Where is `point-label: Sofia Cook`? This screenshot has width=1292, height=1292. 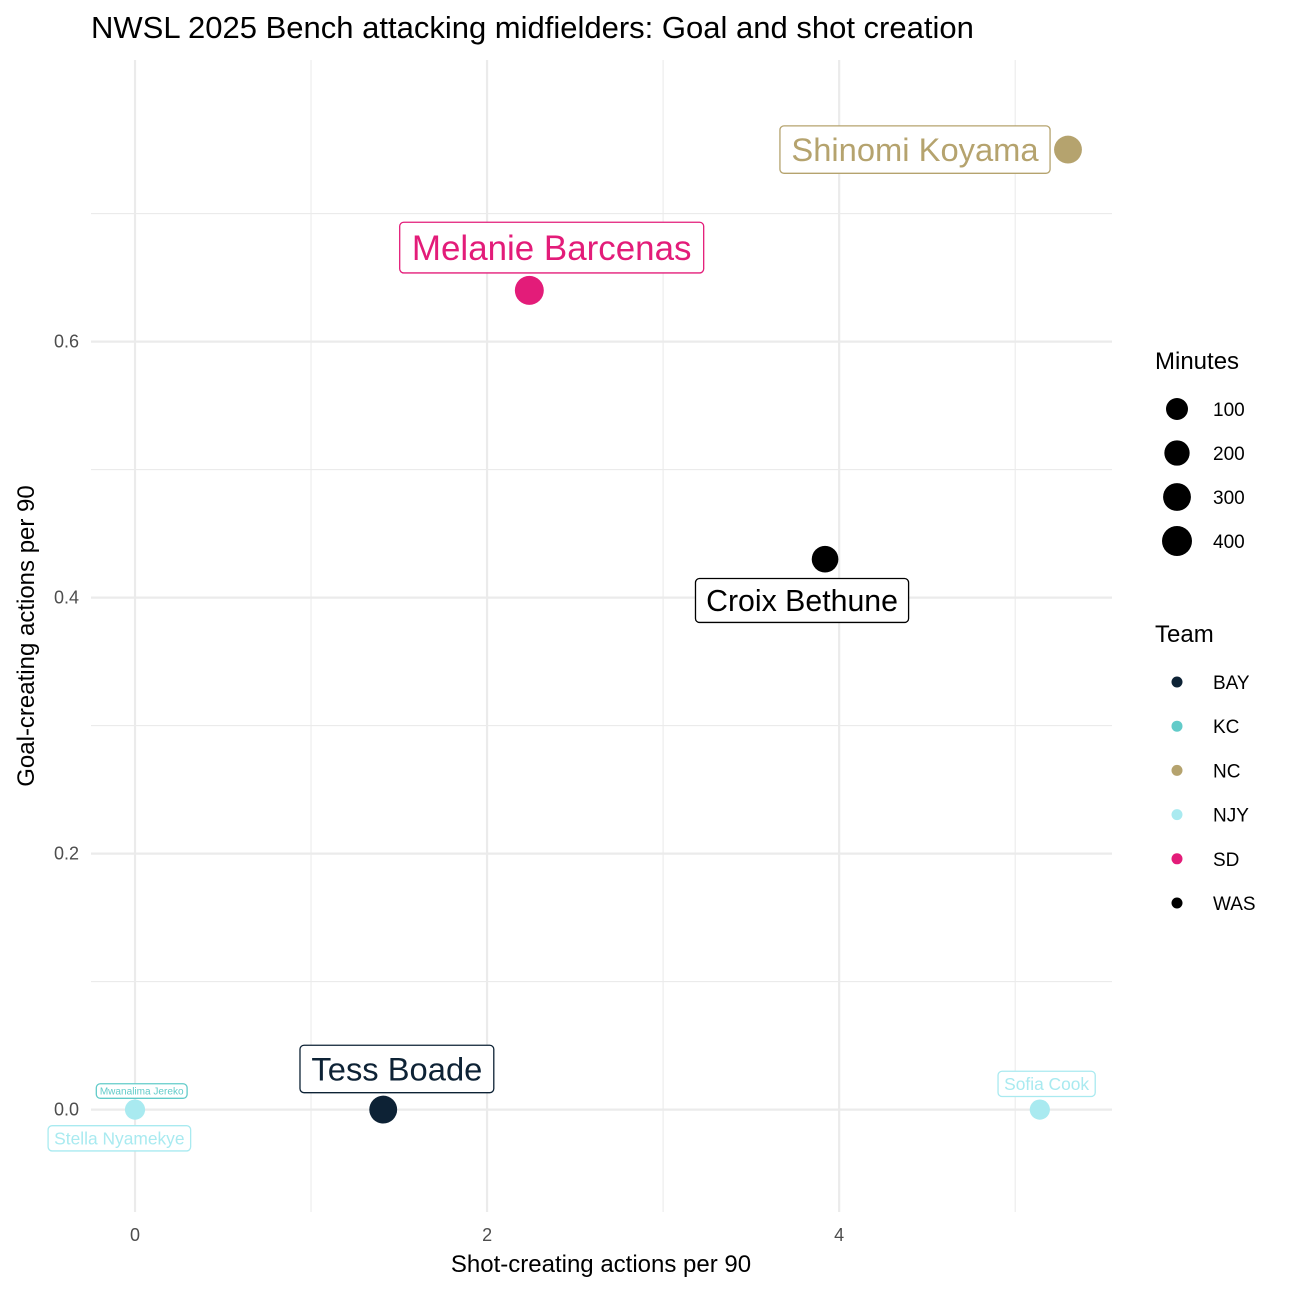 point-label: Sofia Cook is located at coordinates (1046, 1084).